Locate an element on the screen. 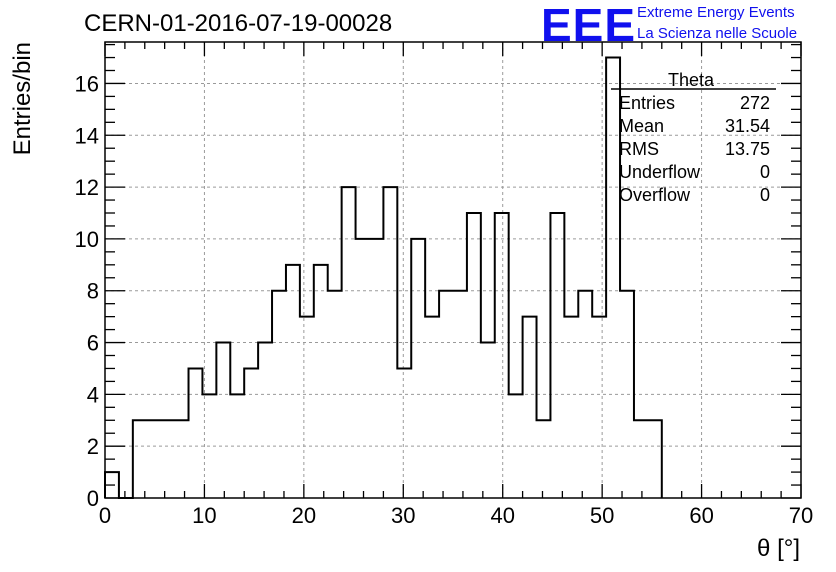 This screenshot has width=836, height=572. y-tick-label: 12 is located at coordinates (87, 187).